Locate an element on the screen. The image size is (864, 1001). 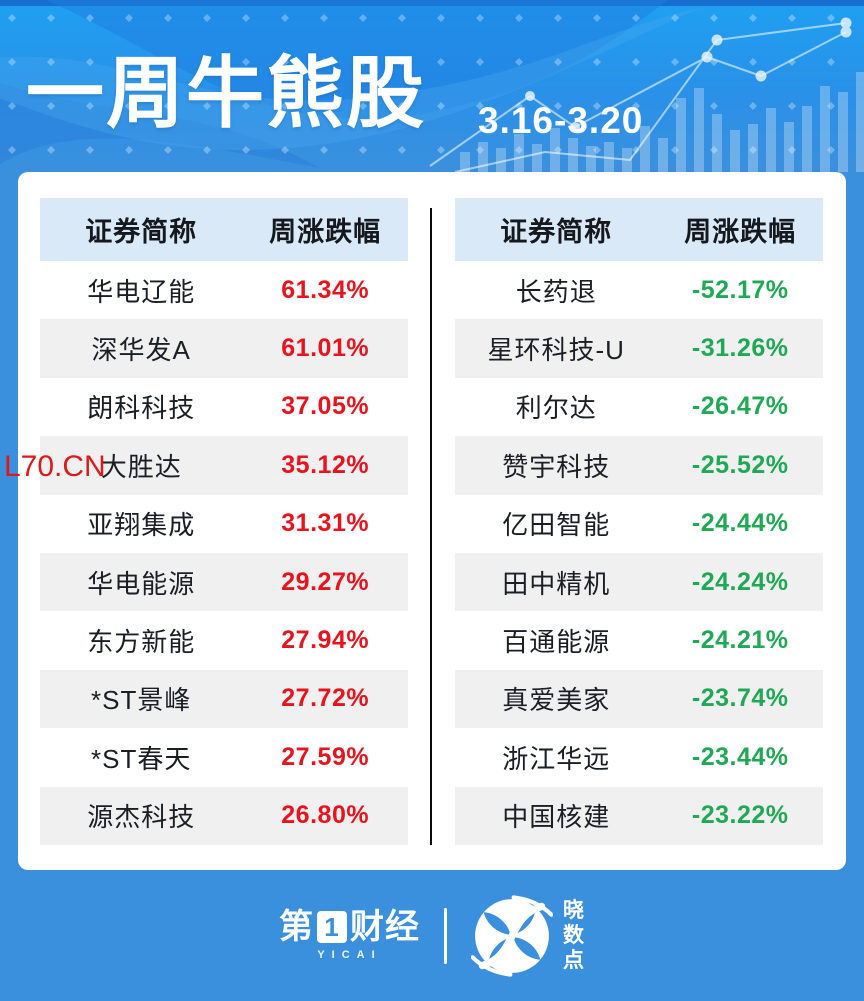
stock-change: -23.74% is located at coordinates (740, 698).